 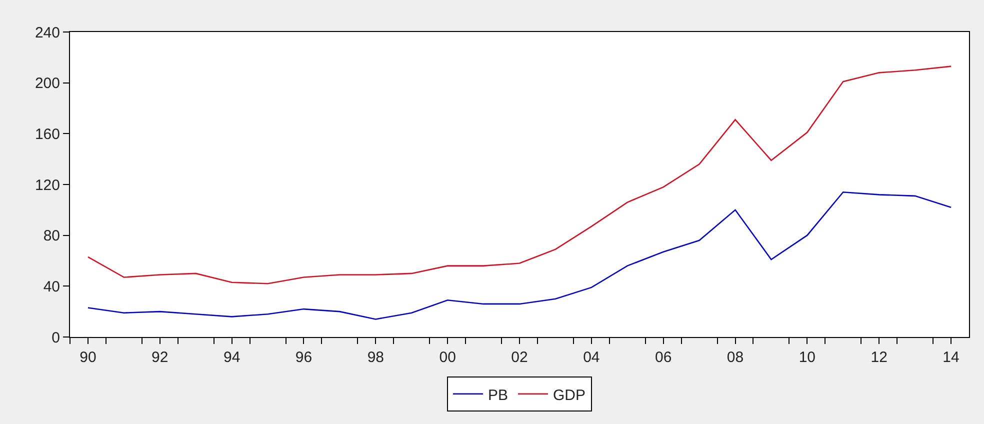 I want to click on x-tick-label: 00, so click(x=447, y=357).